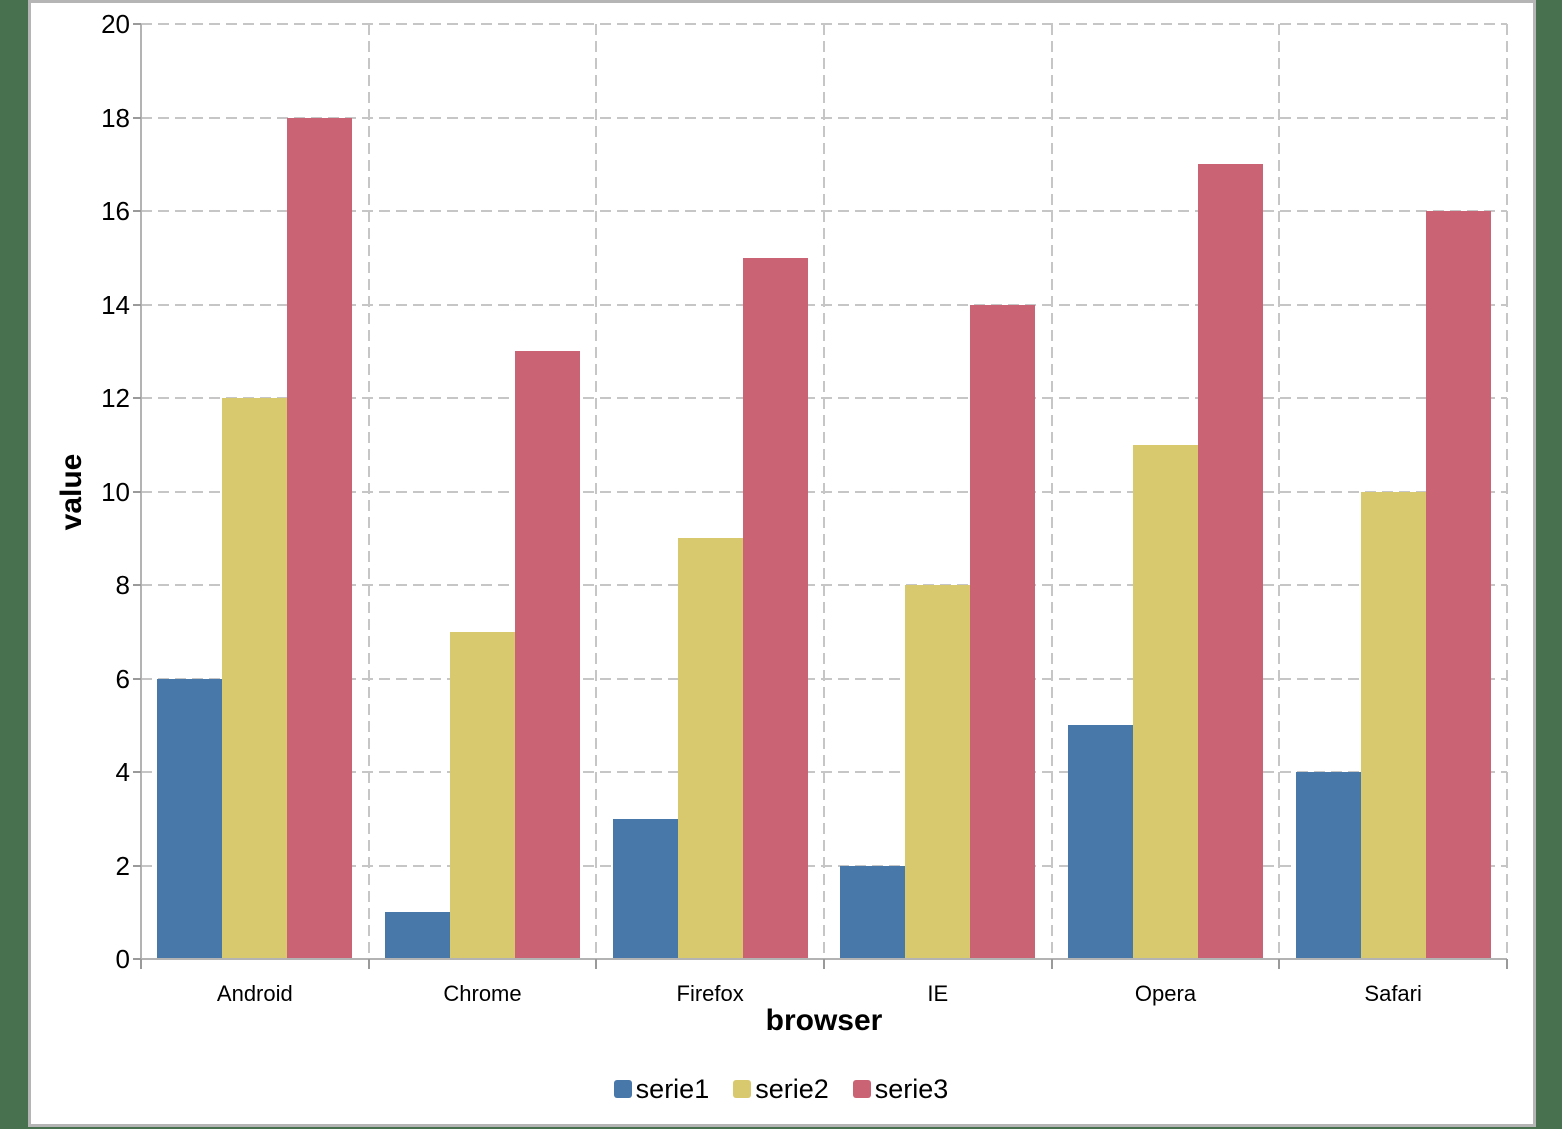  I want to click on legend-item-serie3: serie3, so click(900, 1089).